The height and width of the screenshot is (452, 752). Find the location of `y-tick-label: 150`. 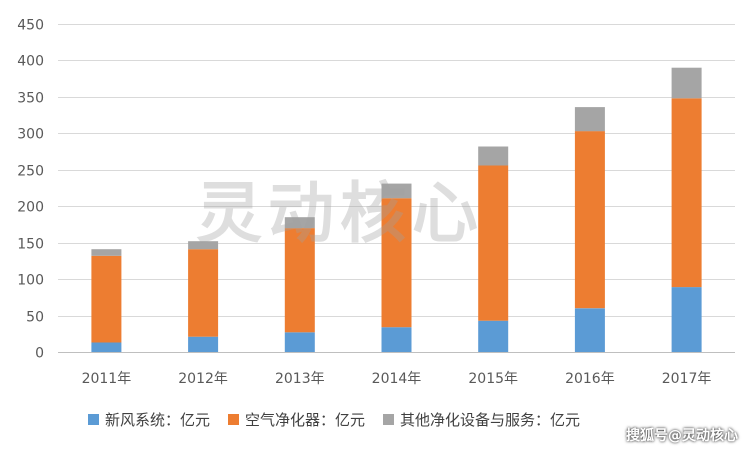

y-tick-label: 150 is located at coordinates (30, 245).